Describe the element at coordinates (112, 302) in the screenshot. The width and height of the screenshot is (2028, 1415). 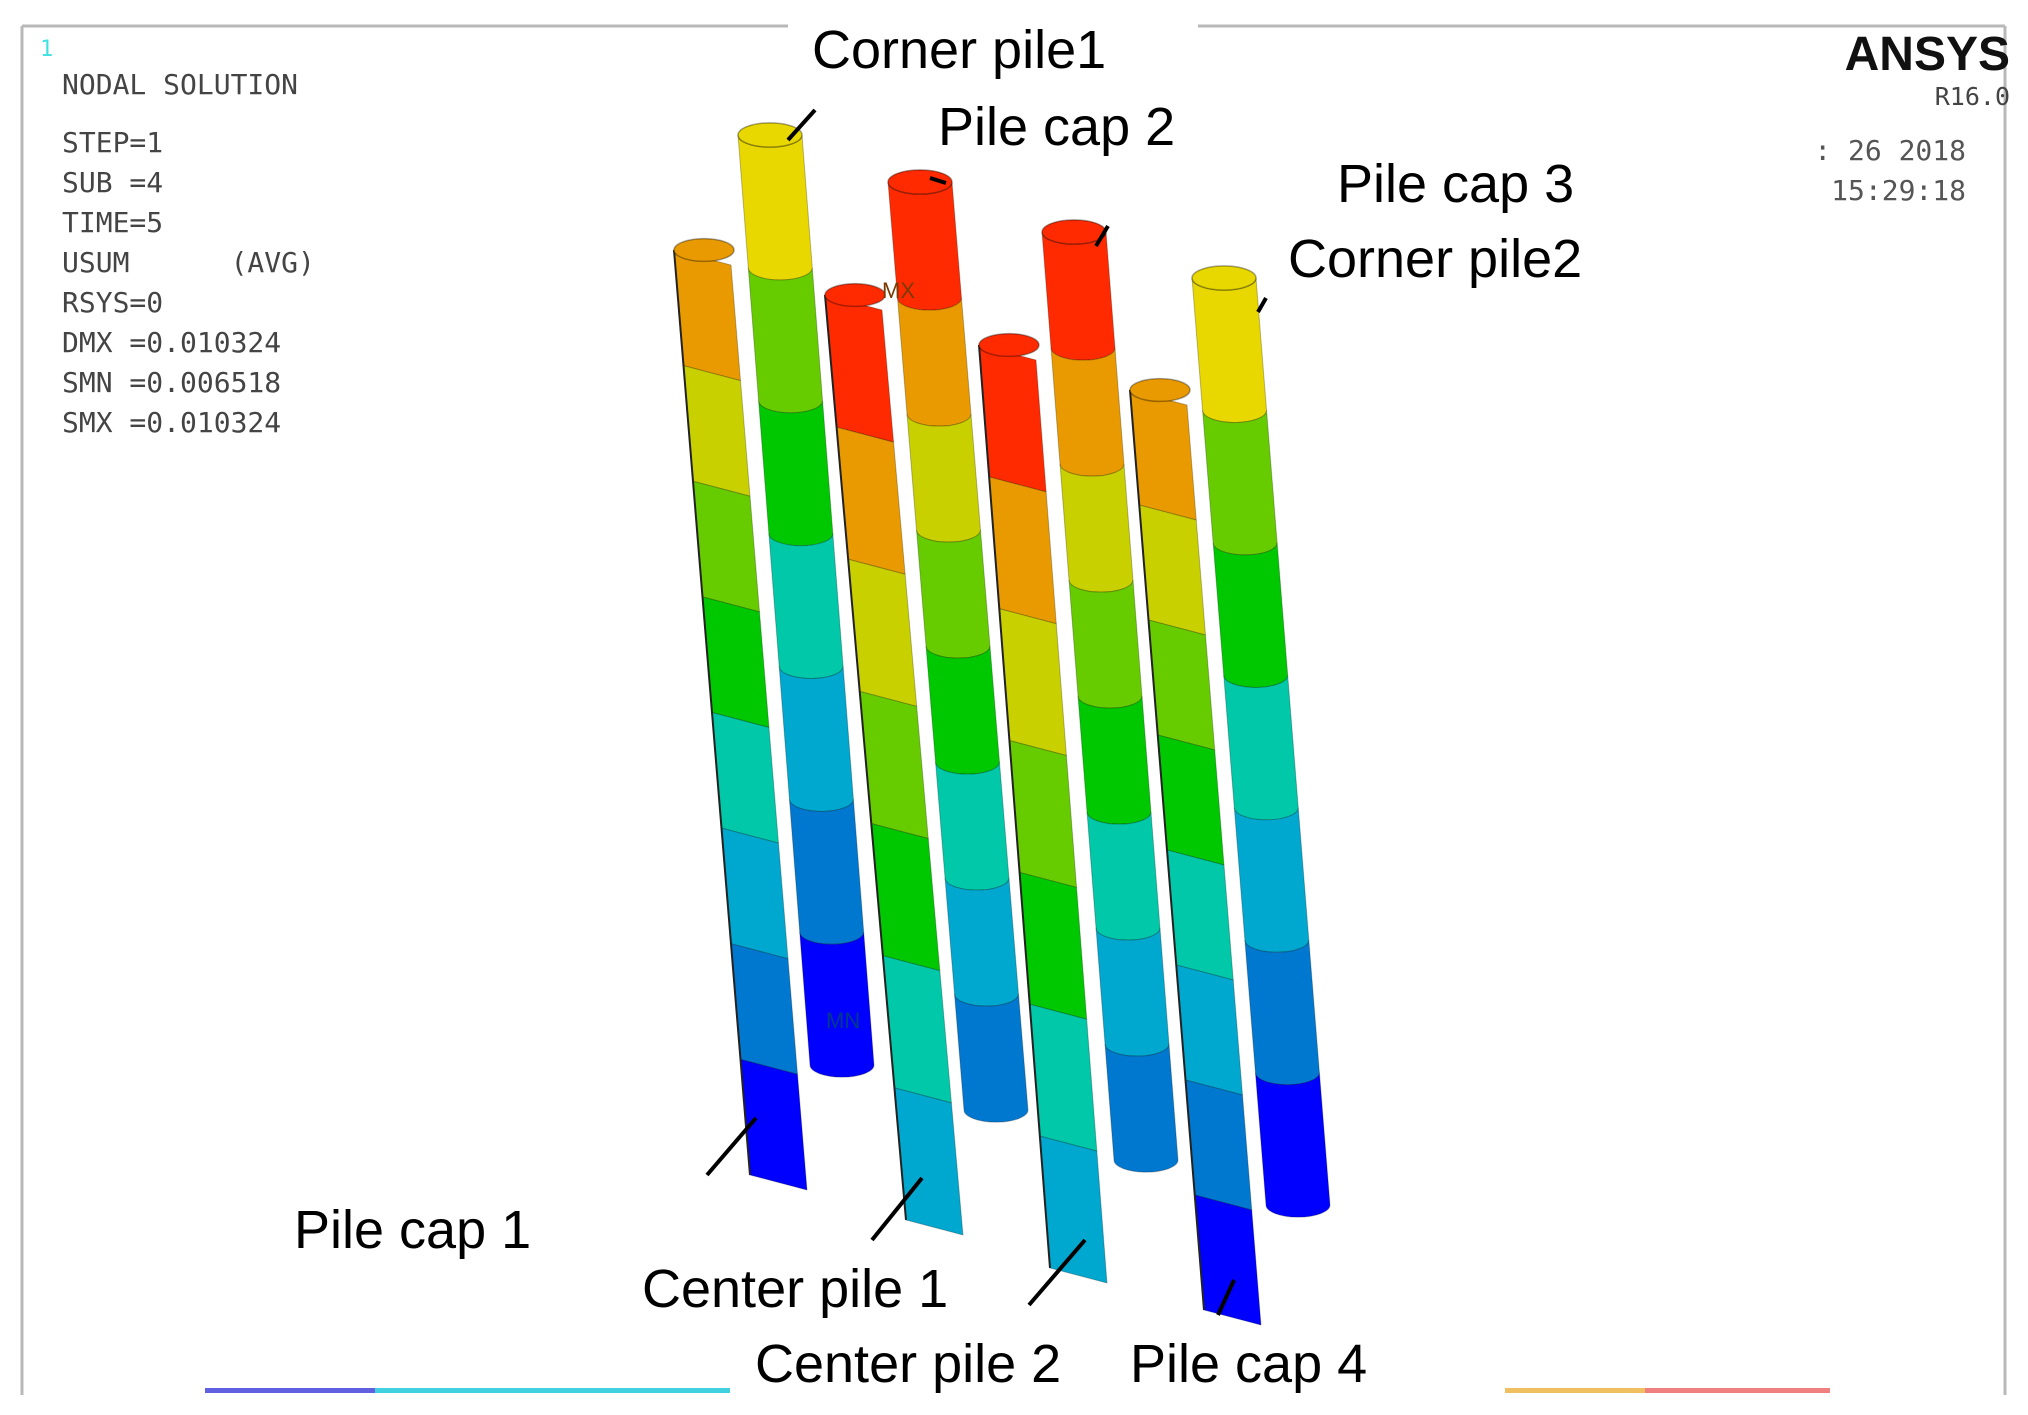
I see `info-line: RSYS=0` at that location.